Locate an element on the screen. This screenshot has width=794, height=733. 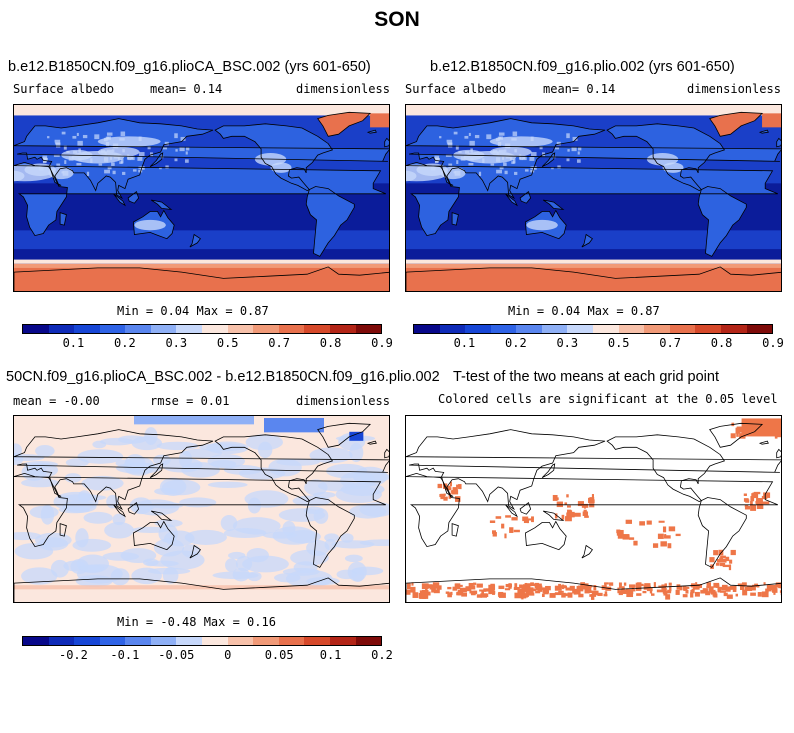
panel-3-map is located at coordinates (201, 509).